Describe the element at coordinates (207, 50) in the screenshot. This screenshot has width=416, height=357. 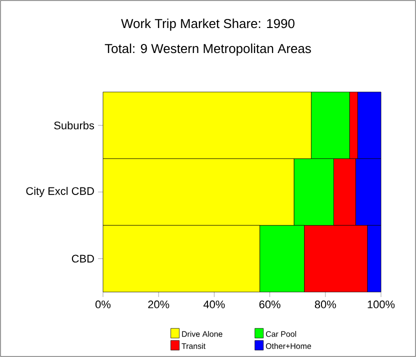
I see `chart-subtitle: Total: 9 Western Metropolitan Areas` at that location.